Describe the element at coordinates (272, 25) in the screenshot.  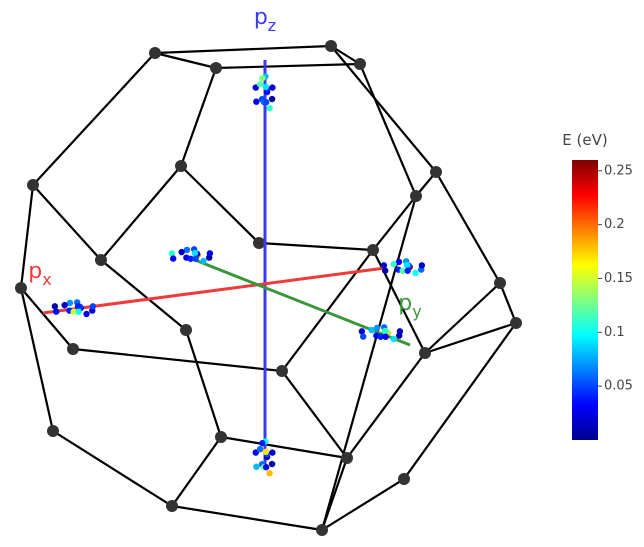
I see `axis-label-sub: z` at that location.